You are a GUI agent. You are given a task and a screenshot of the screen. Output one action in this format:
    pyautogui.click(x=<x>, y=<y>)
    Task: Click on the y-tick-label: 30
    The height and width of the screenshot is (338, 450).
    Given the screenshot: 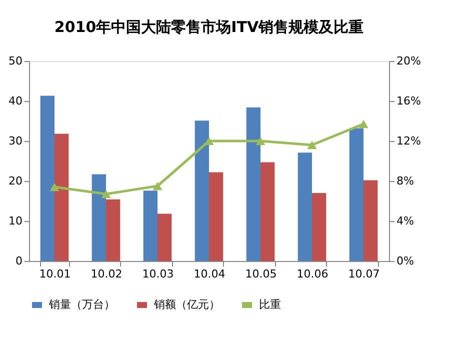 What is the action you would take?
    pyautogui.click(x=15, y=141)
    